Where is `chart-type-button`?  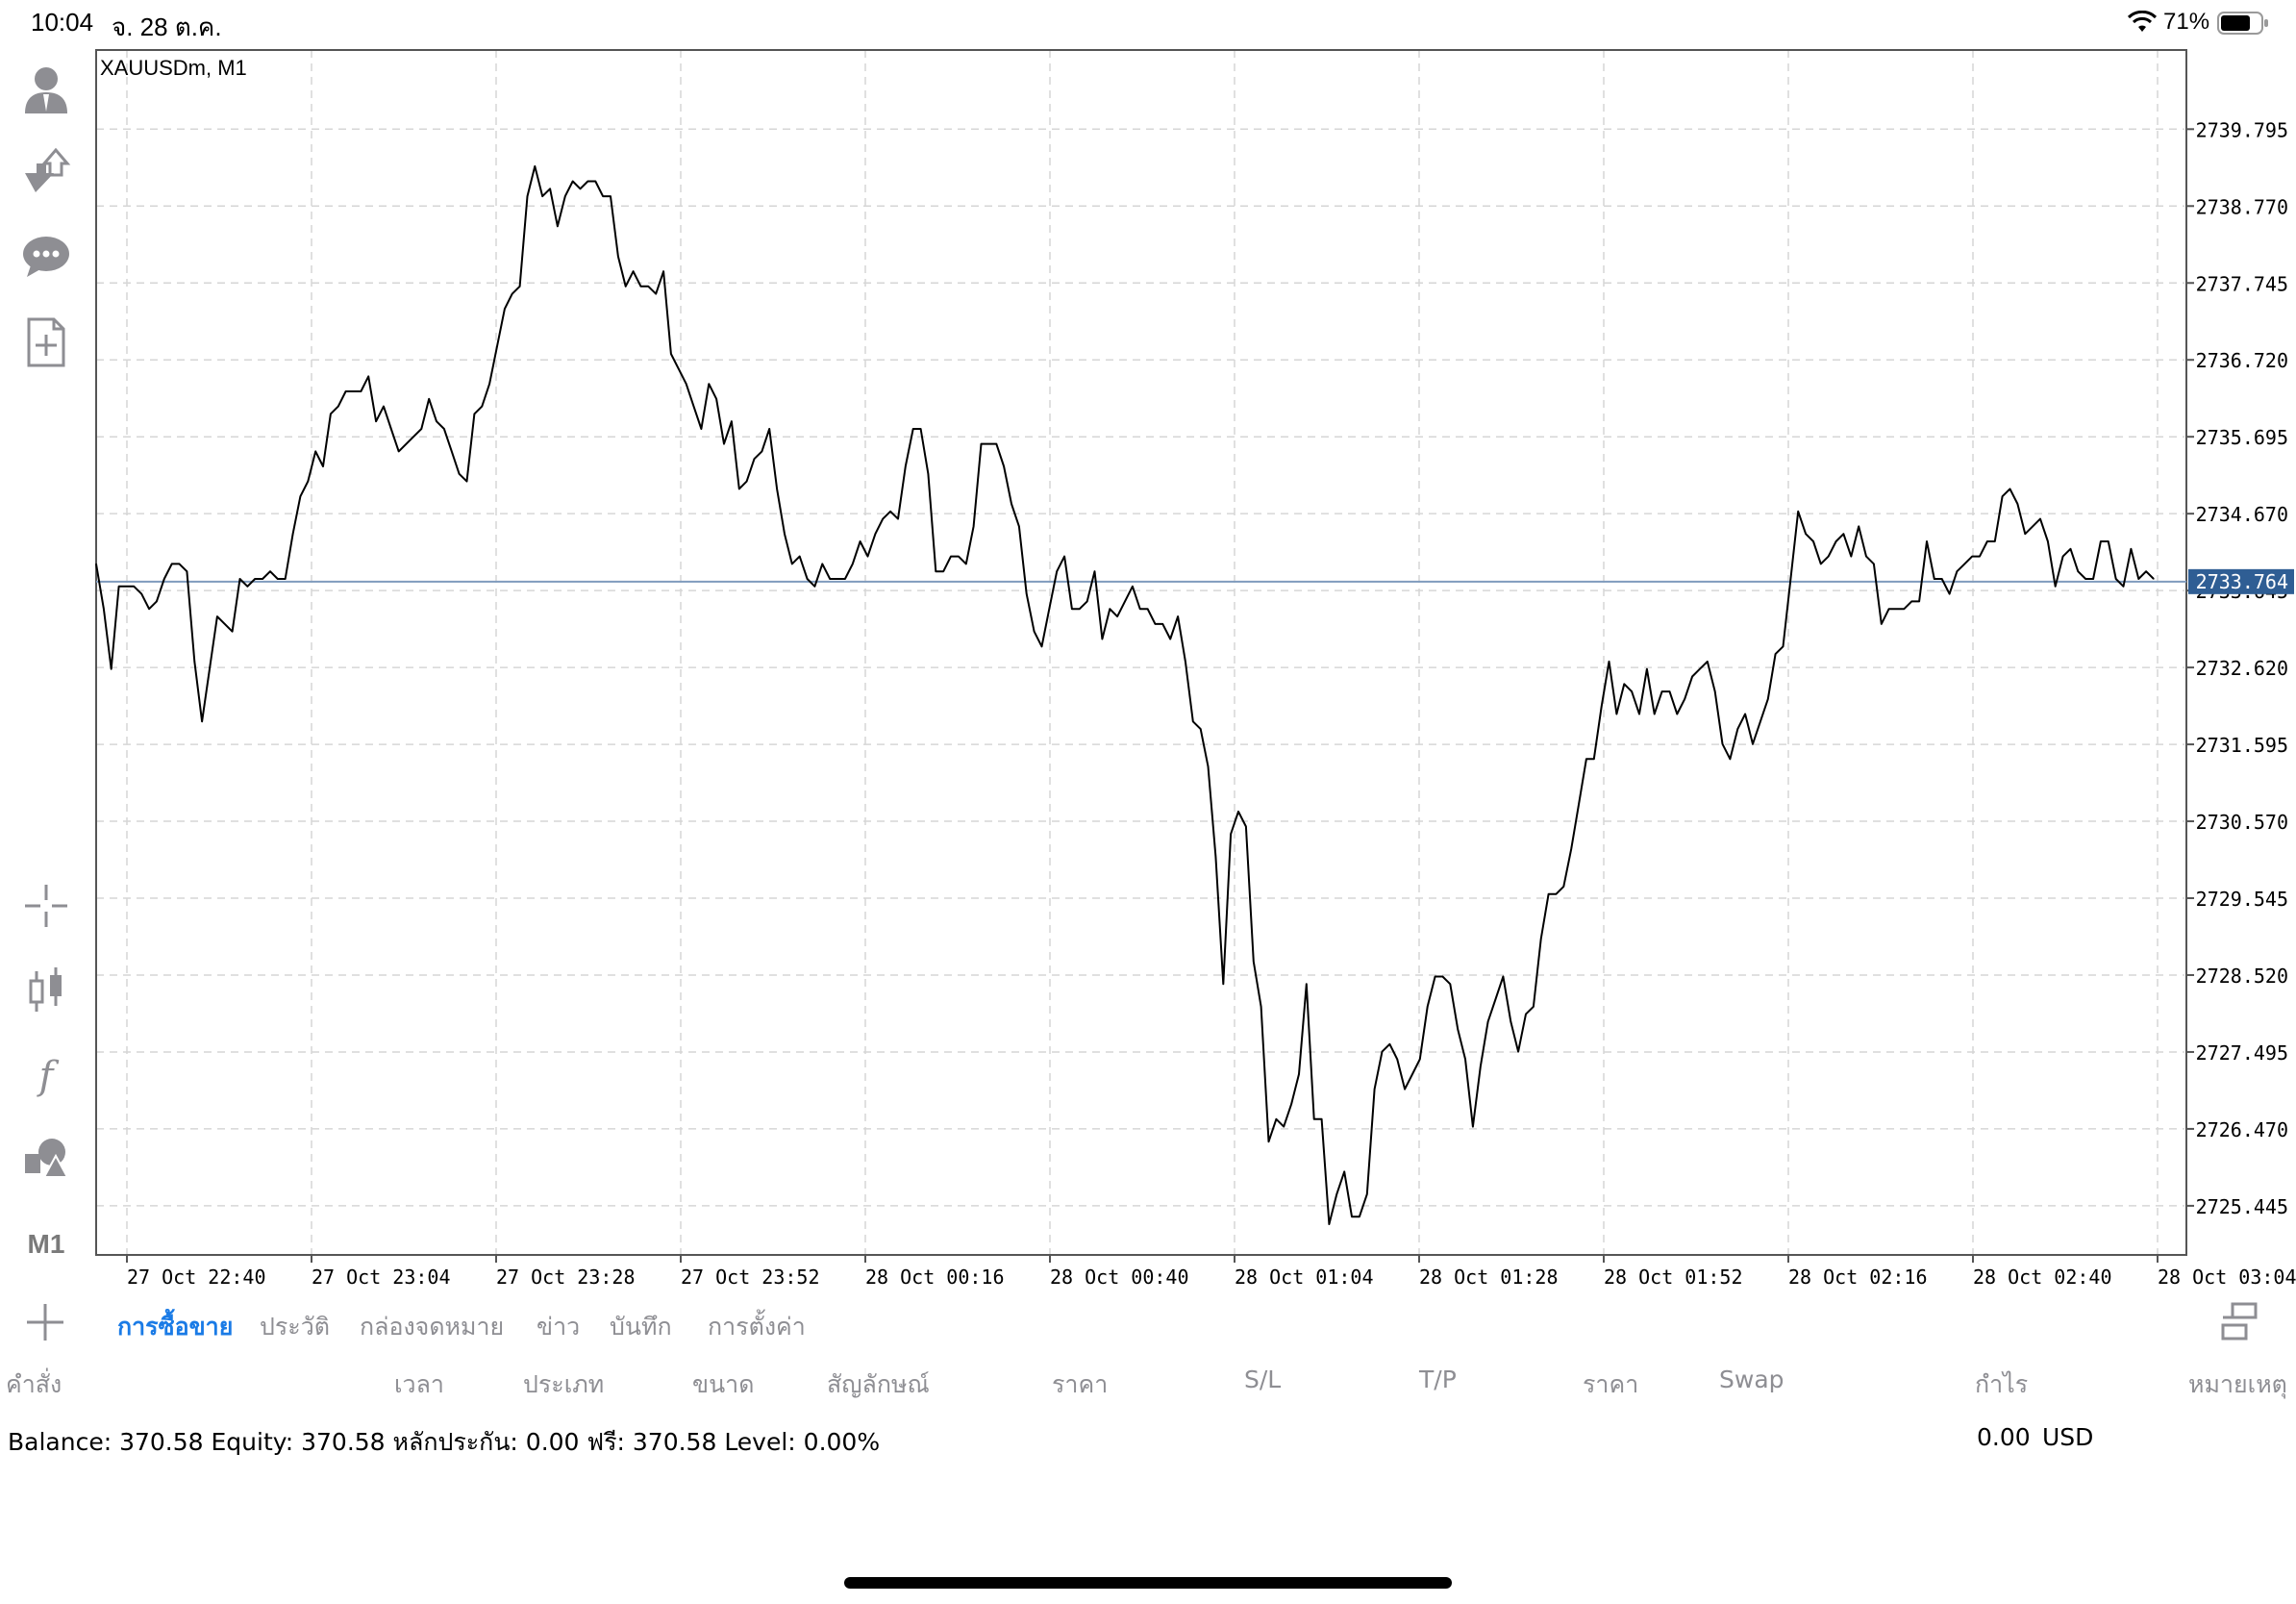
chart-type-button is located at coordinates (46, 990).